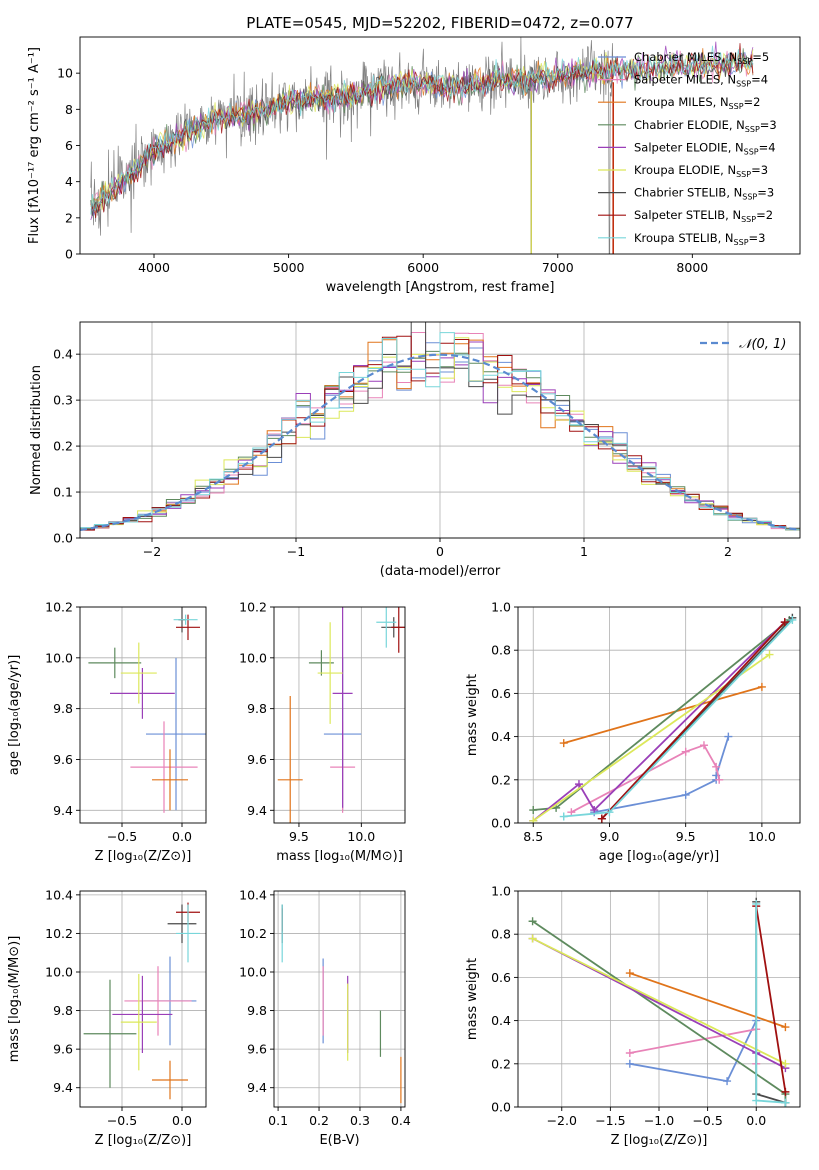 The height and width of the screenshot is (1170, 819). What do you see at coordinates (440, 431) in the screenshot?
I see `histogram-kroupa-stelib` at bounding box center [440, 431].